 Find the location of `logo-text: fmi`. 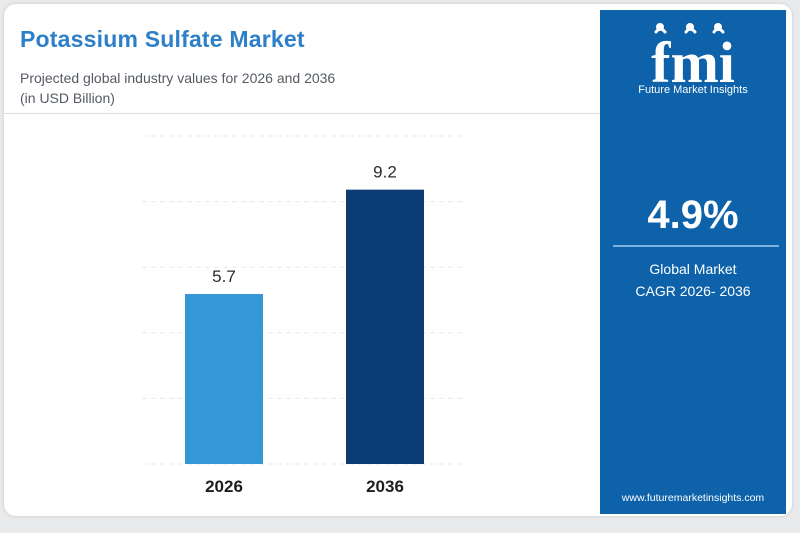

logo-text: fmi is located at coordinates (693, 62).